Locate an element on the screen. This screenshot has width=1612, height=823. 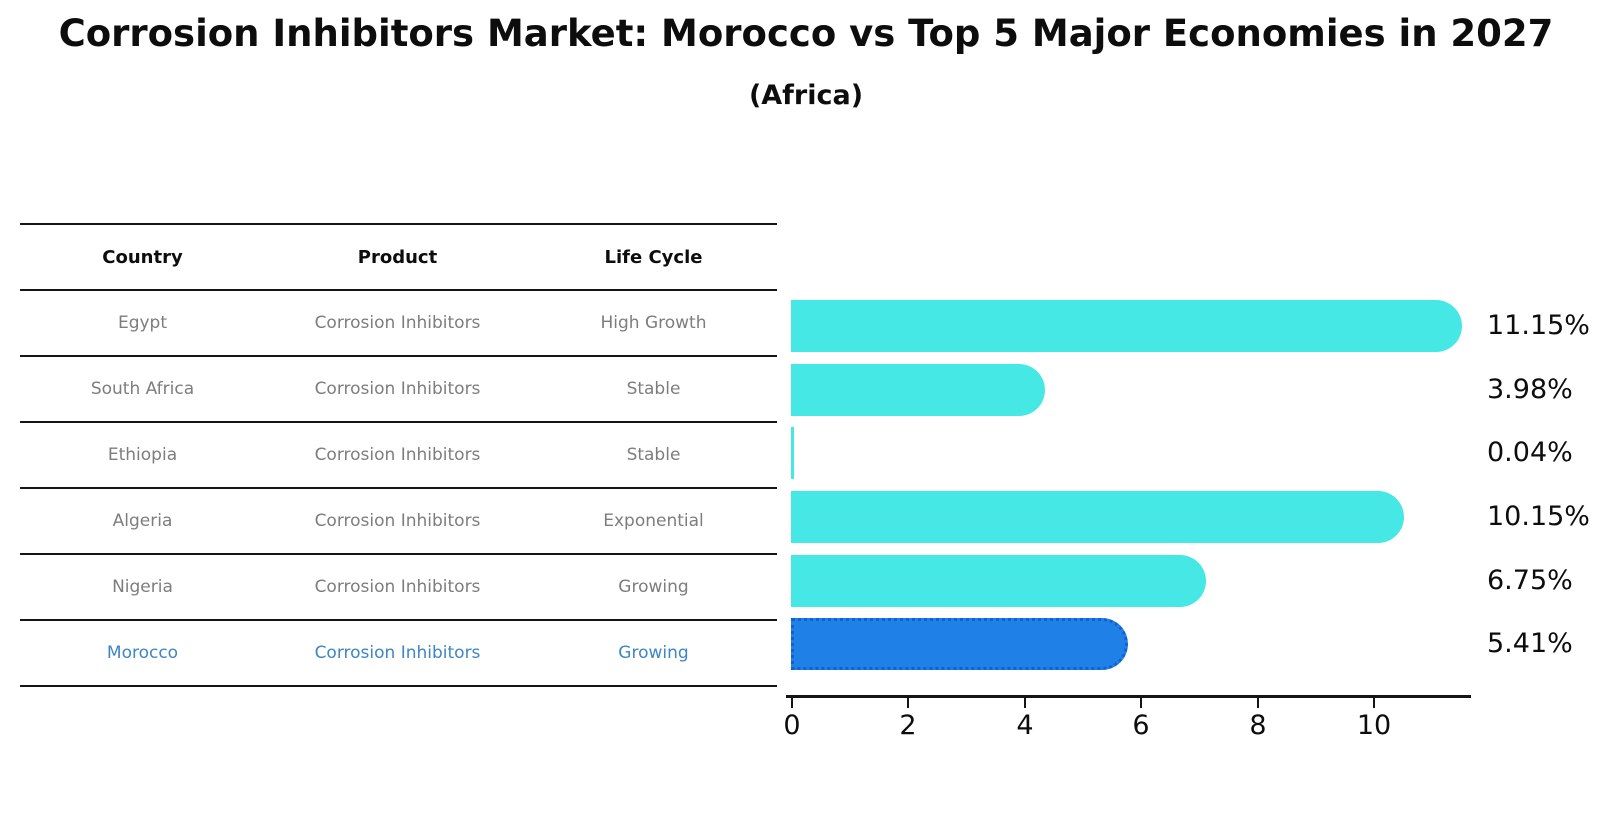
cell-country: Morocco is located at coordinates (142, 653).